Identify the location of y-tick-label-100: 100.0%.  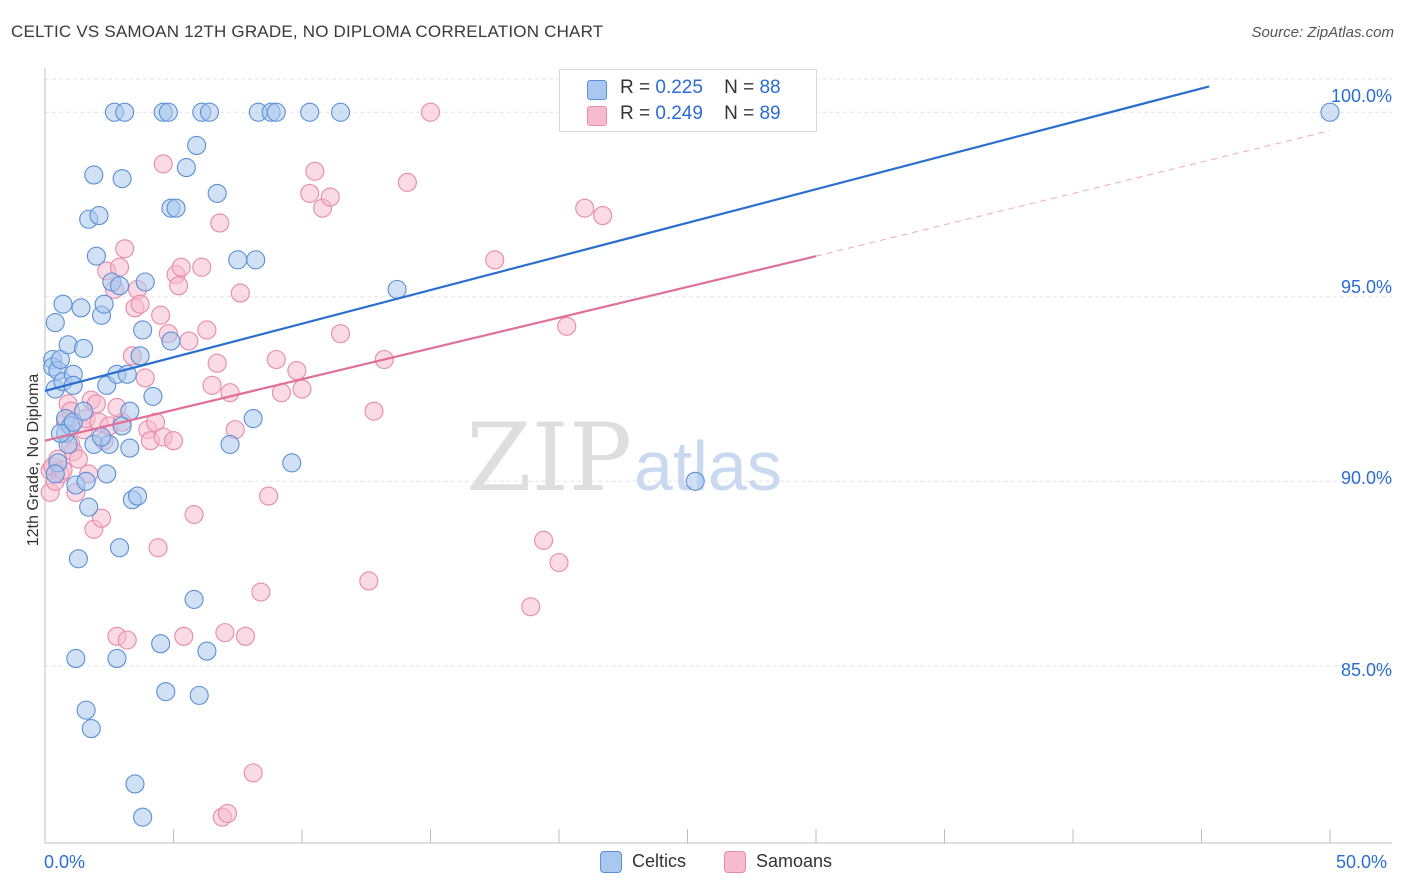
(1361, 96).